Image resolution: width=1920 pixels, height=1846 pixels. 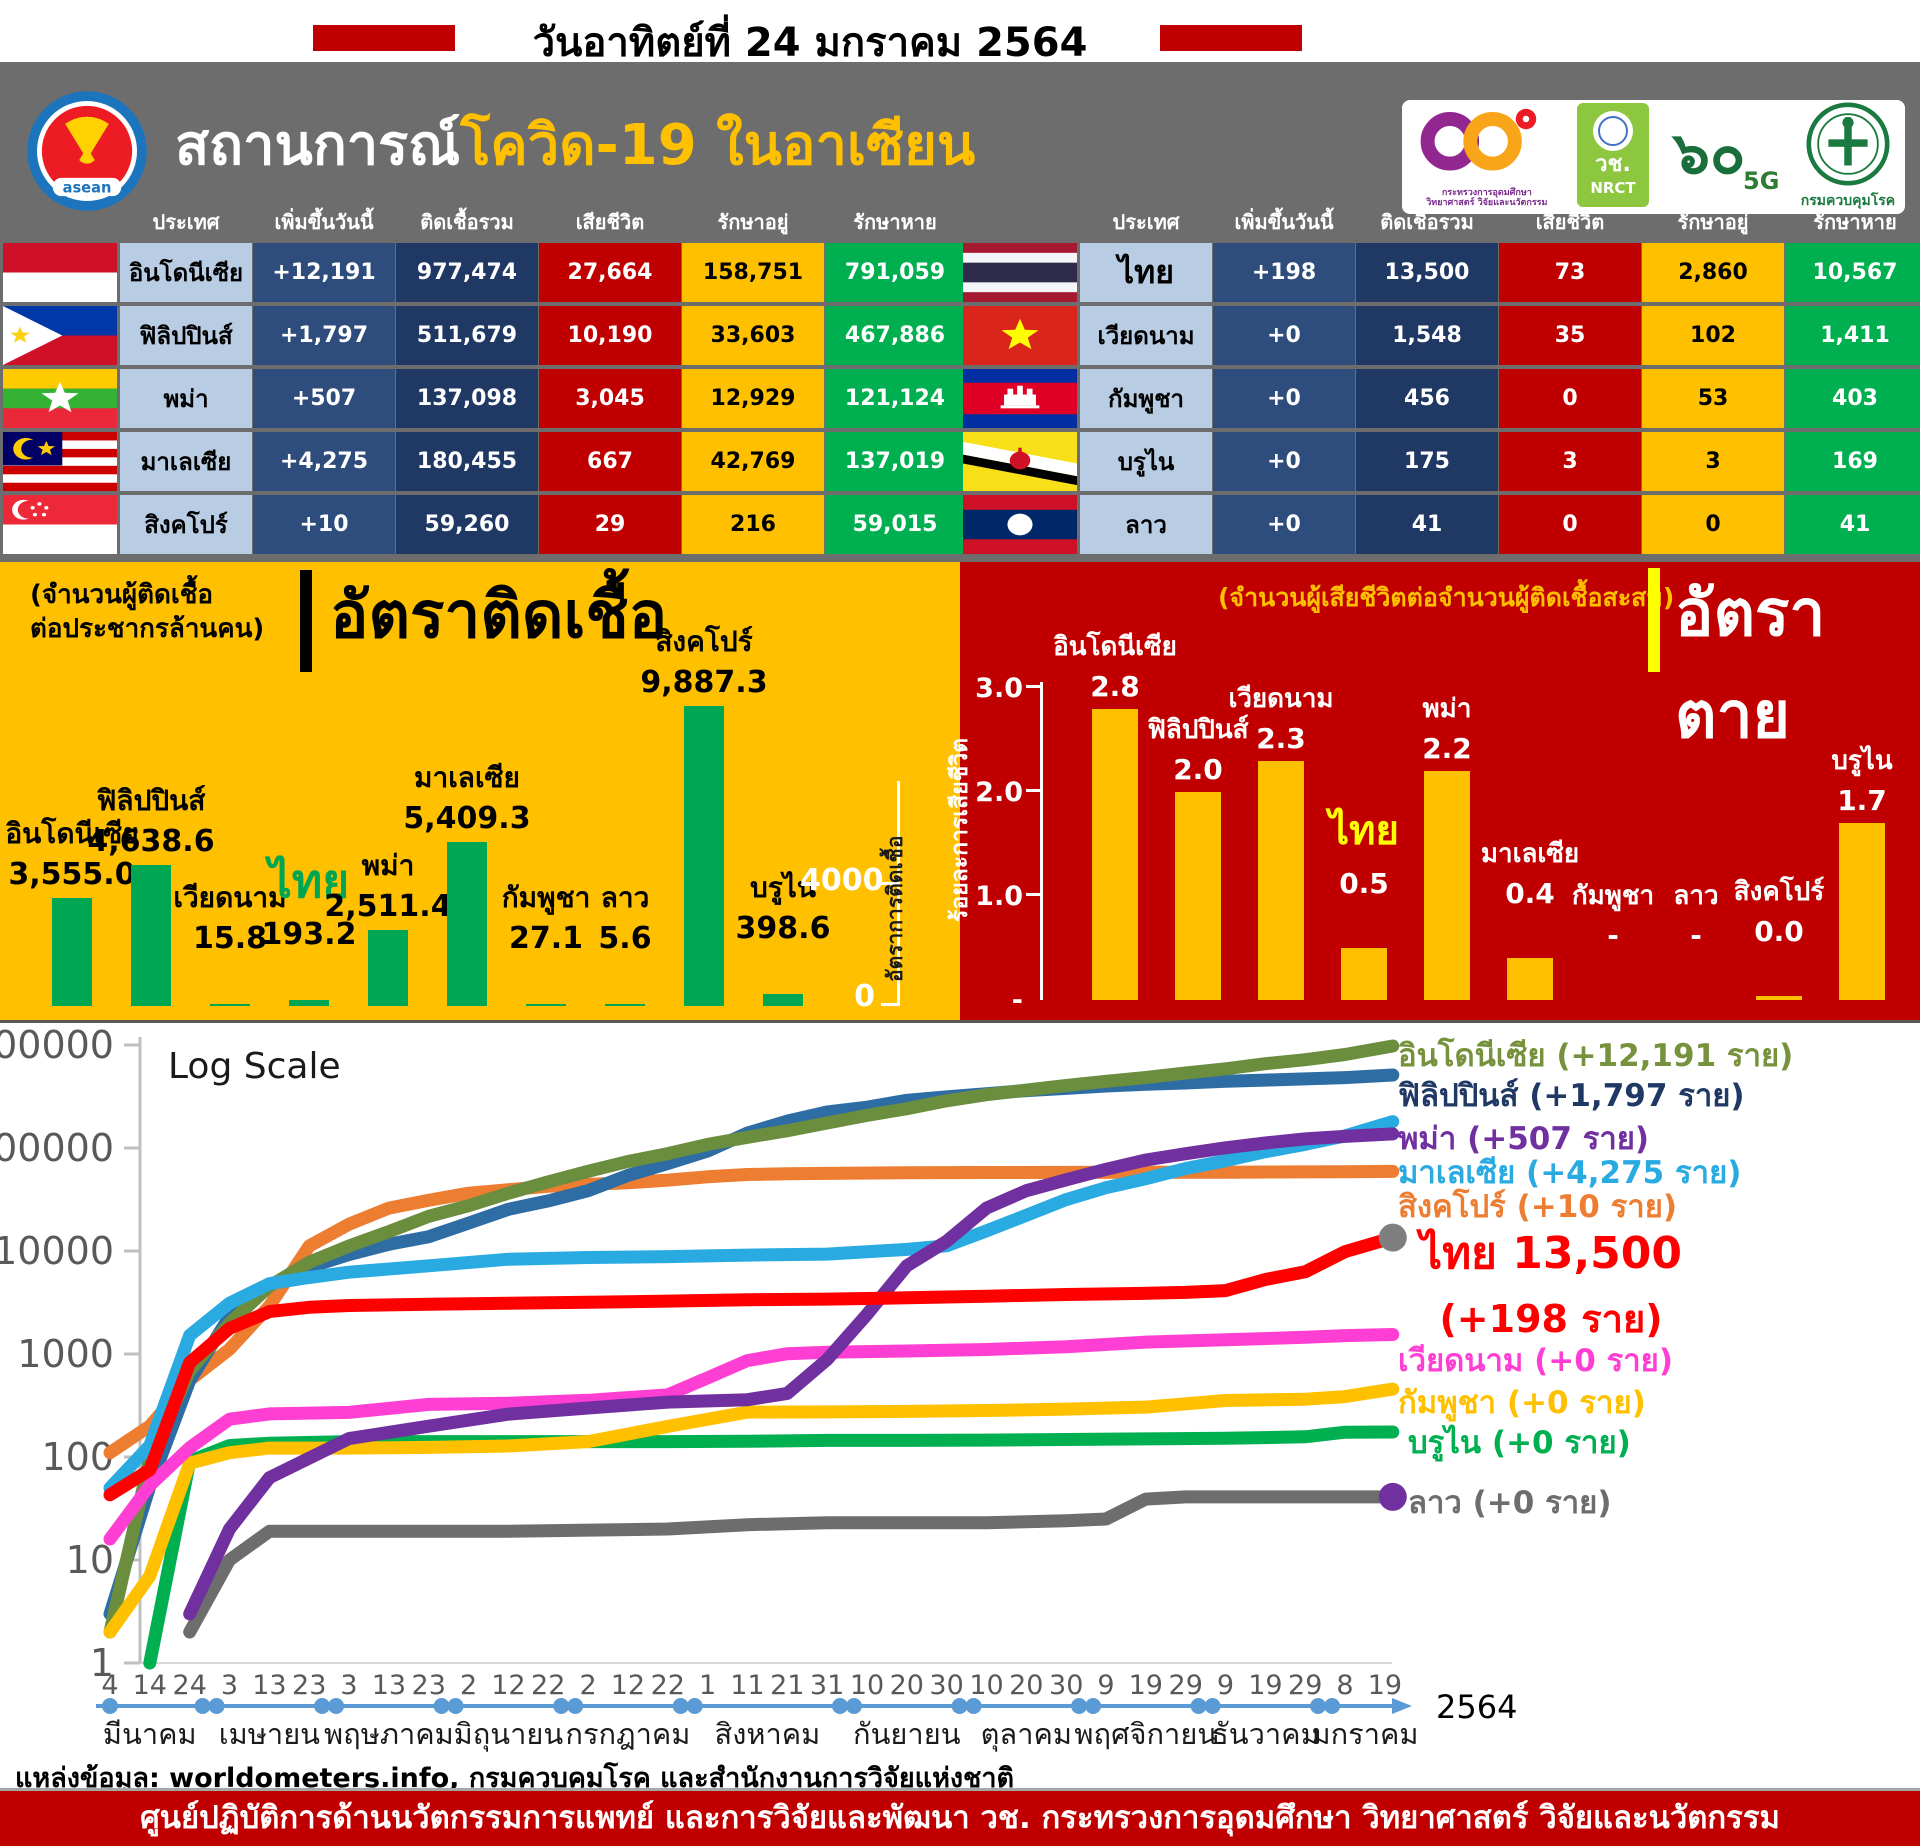 What do you see at coordinates (1146, 461) in the screenshot?
I see `country-name: บรูไน` at bounding box center [1146, 461].